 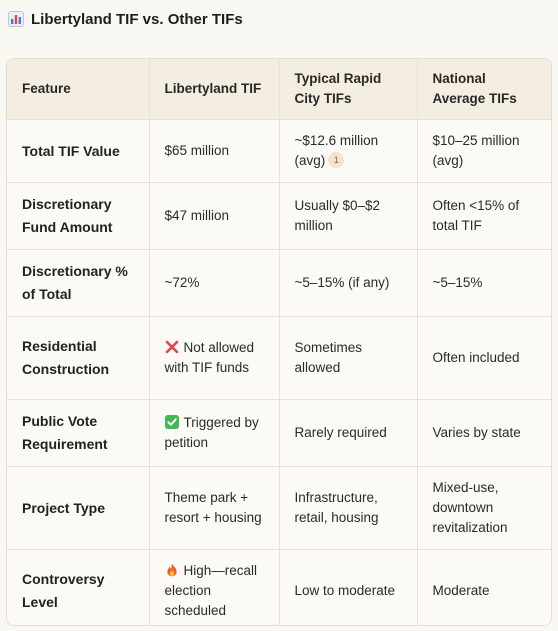 I want to click on cell-national: Often <15% of total TIF, so click(x=484, y=216).